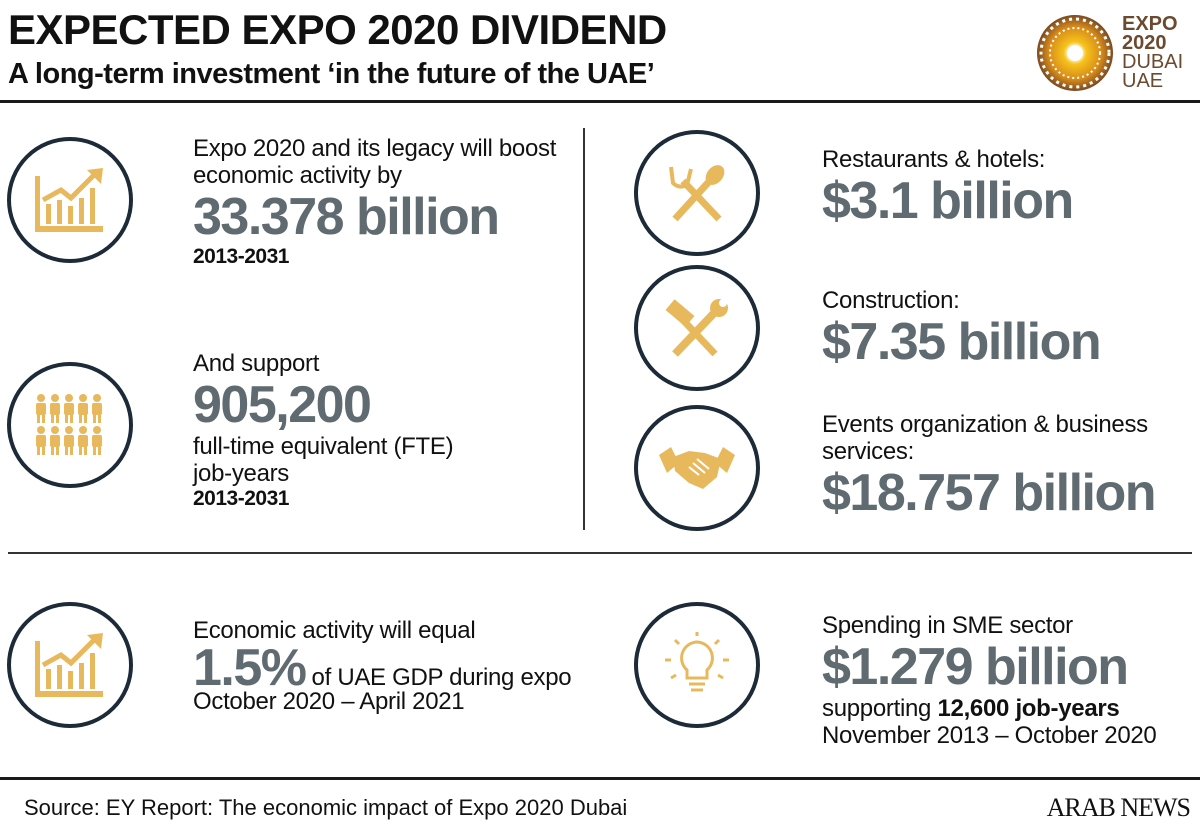  I want to click on gdp-suffix: of UAE GDP during expo, so click(441, 677).